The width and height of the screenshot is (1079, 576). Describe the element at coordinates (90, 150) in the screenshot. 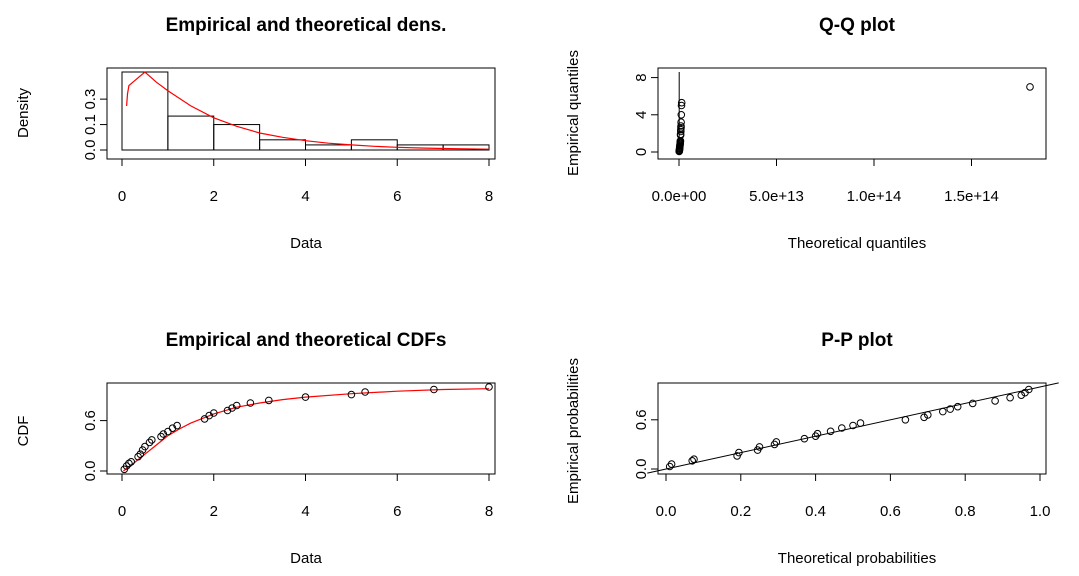

I see `density-y-tick-label: 0.0` at that location.